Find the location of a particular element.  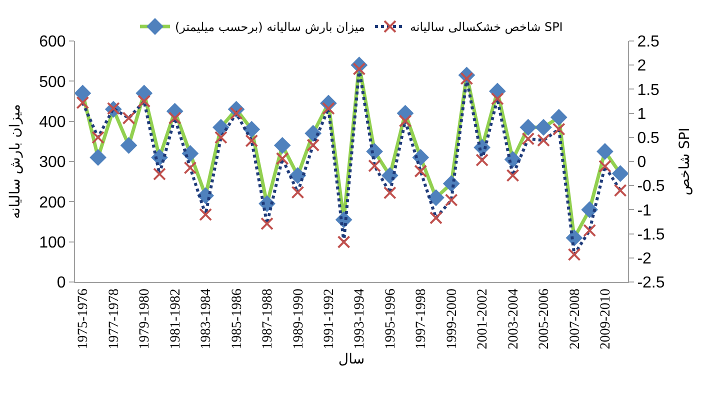

y2-axis-title: شاخص SPI is located at coordinates (685, 162).